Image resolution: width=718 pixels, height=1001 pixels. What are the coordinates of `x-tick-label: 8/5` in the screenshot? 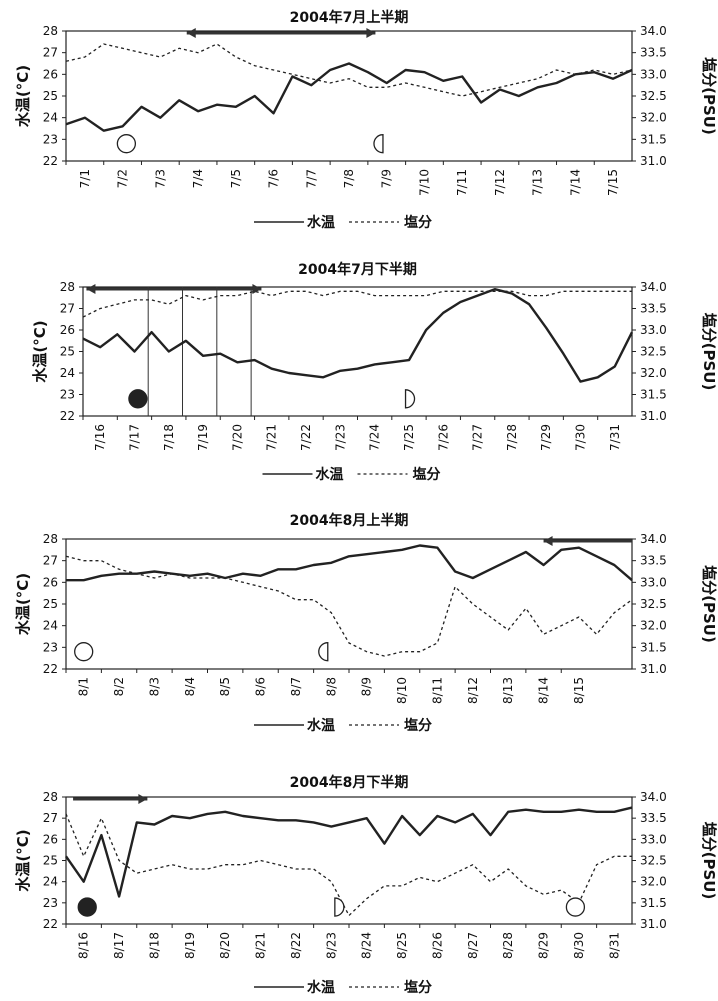 It's located at (225, 686).